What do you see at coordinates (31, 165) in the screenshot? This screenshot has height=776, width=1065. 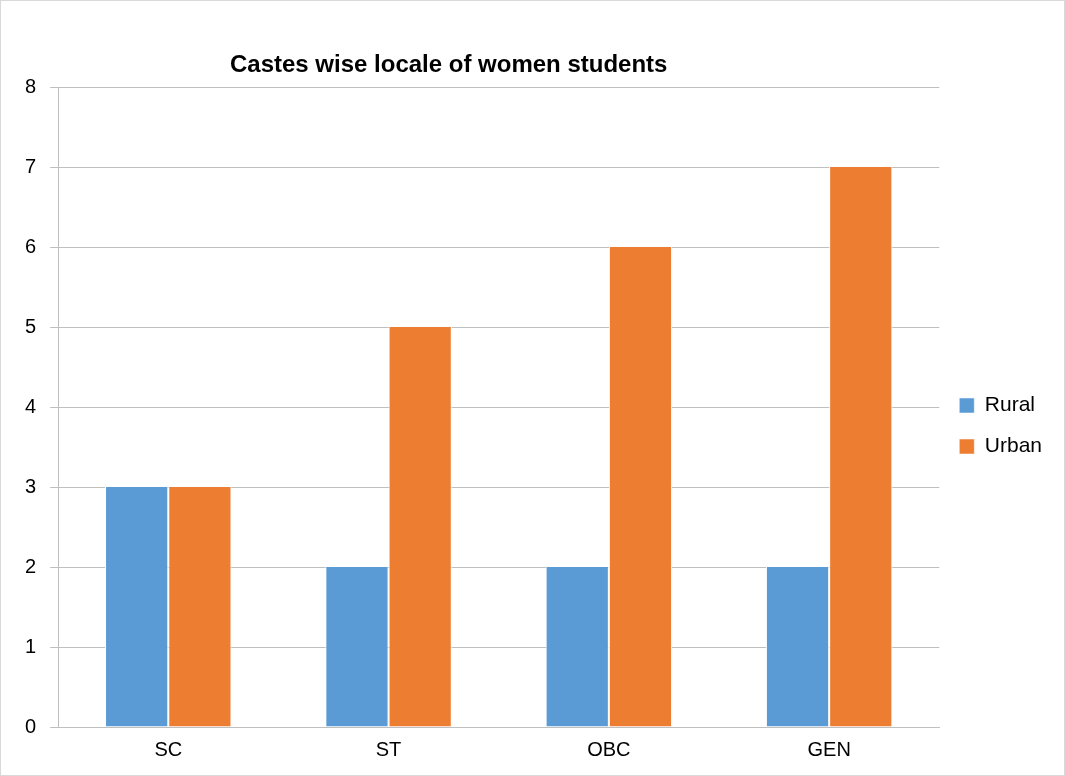 I see `y-tick-label: 7` at bounding box center [31, 165].